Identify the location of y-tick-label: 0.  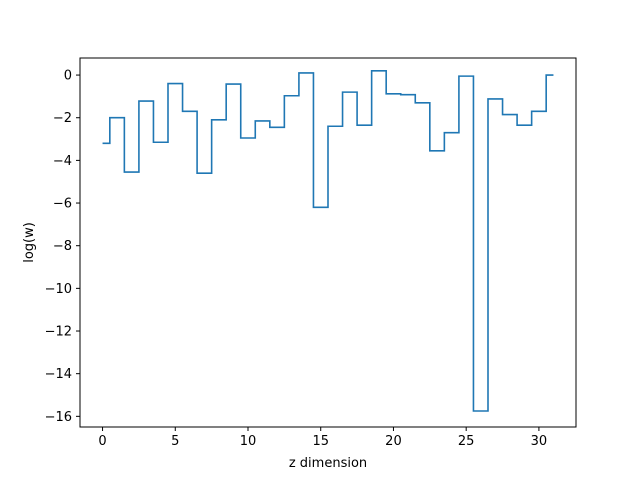
(68, 76).